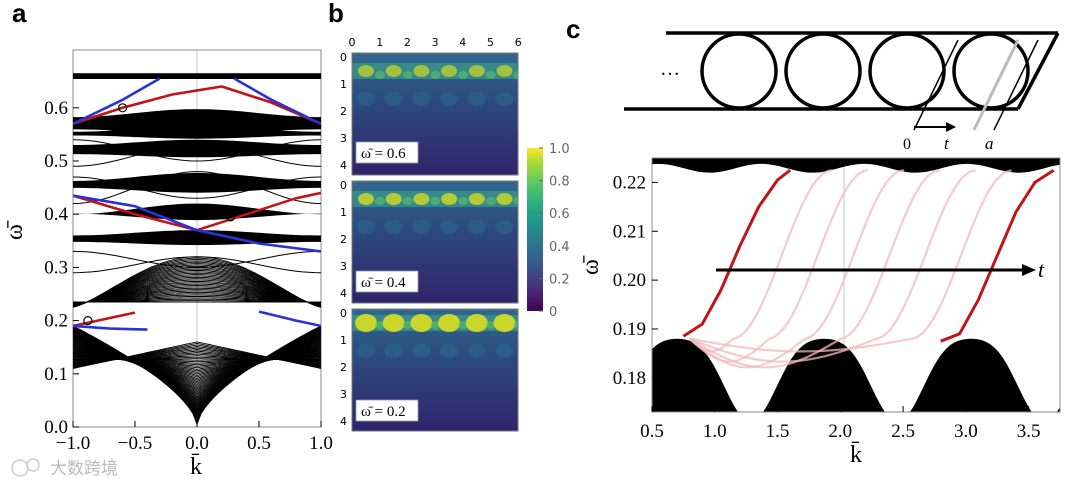 This screenshot has height=492, width=1080. I want to click on panel-c-xlabel: k̄, so click(856, 455).